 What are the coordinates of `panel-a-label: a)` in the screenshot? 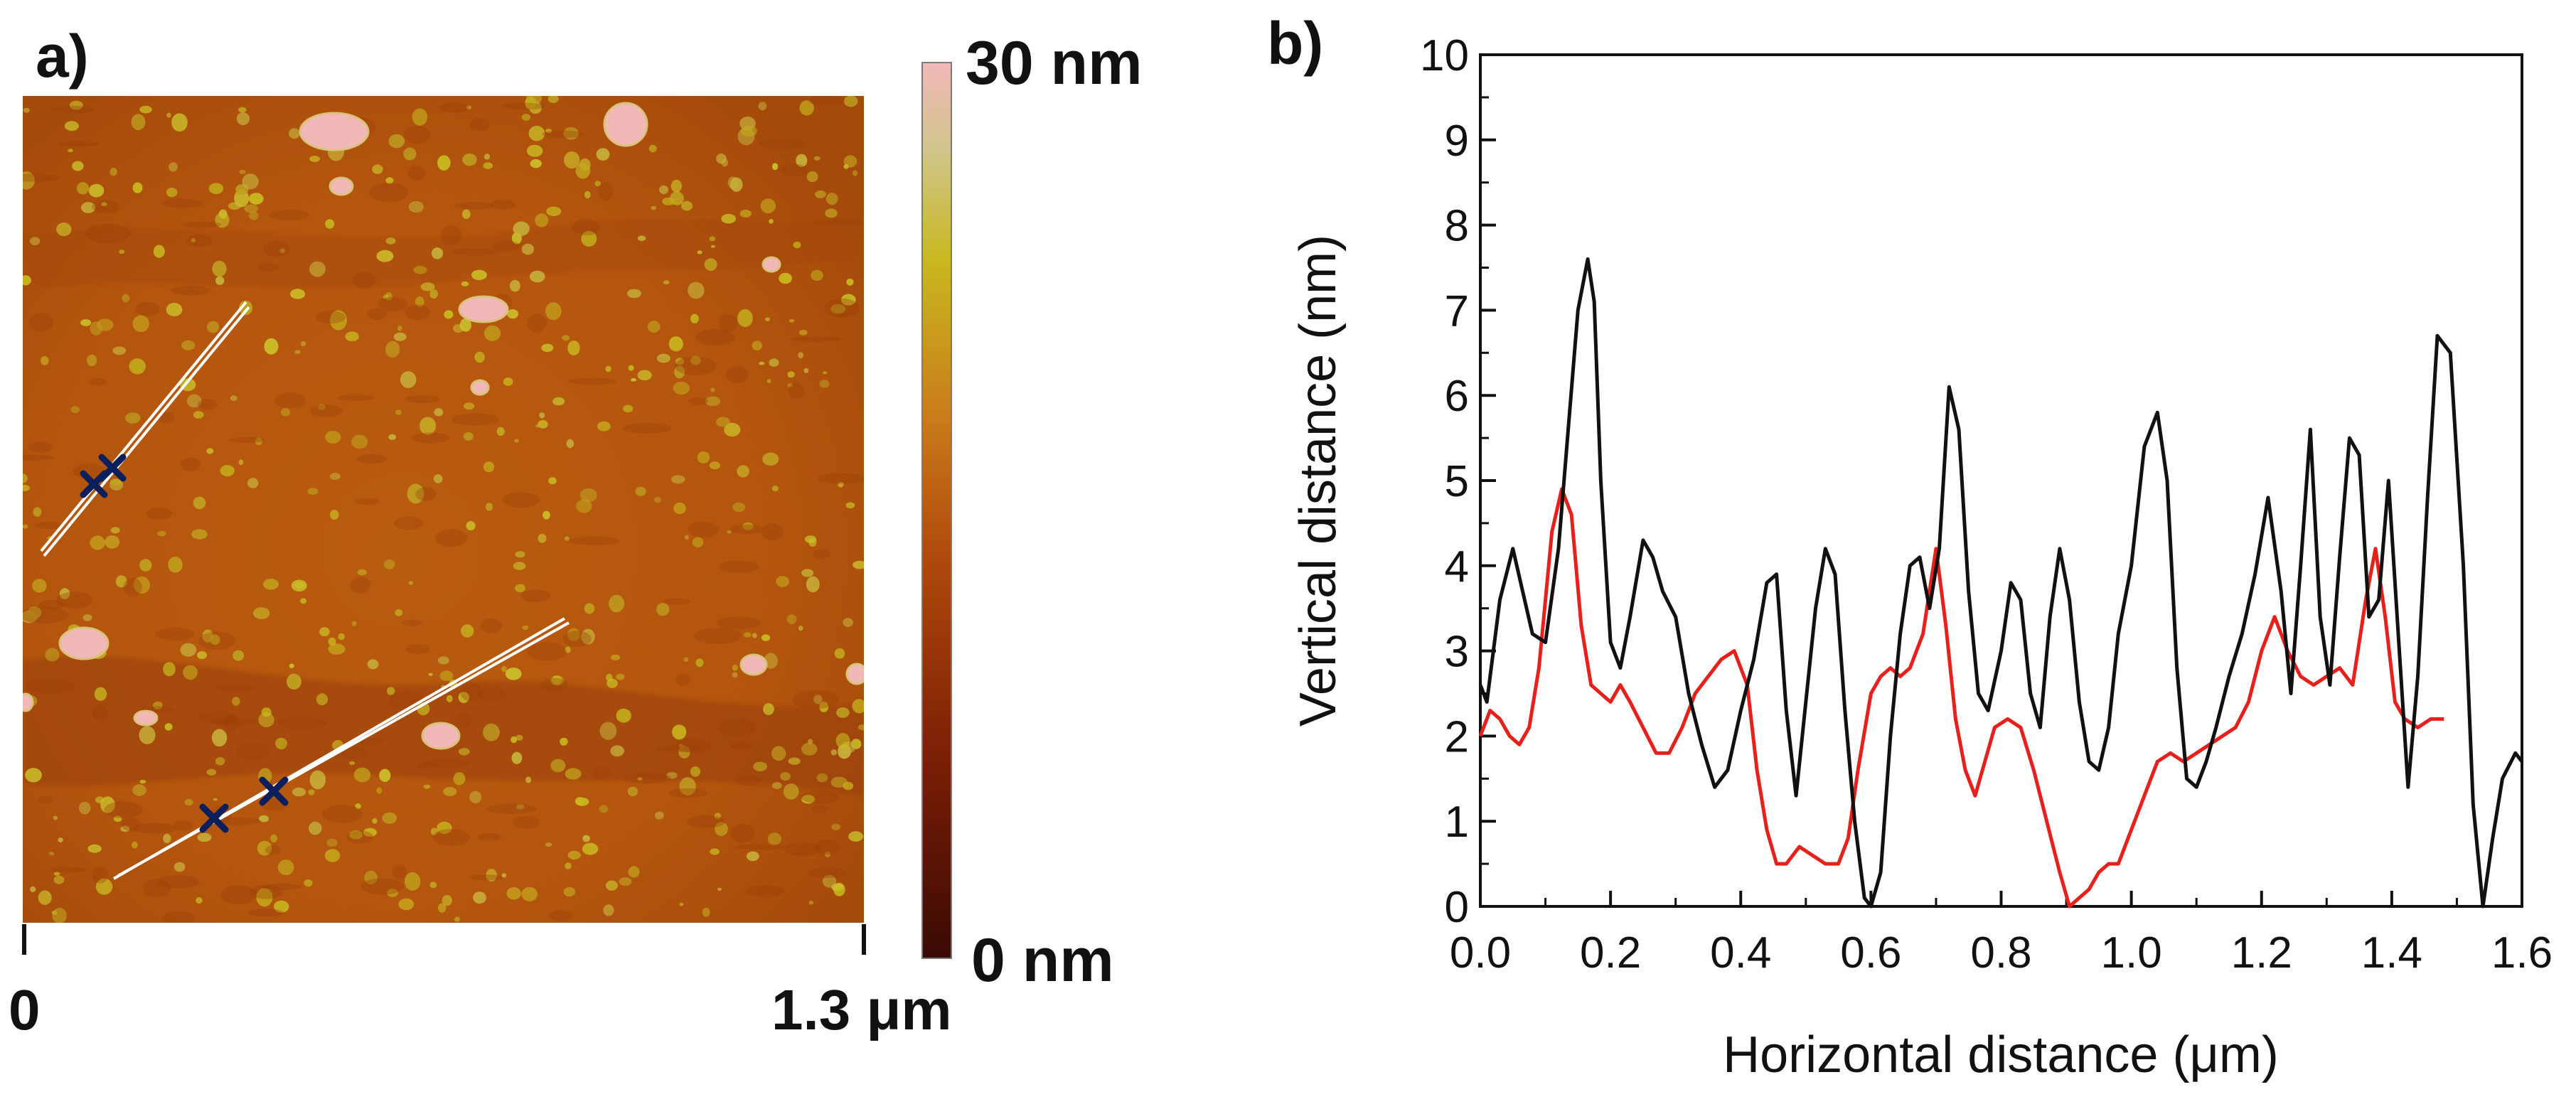 It's located at (63, 56).